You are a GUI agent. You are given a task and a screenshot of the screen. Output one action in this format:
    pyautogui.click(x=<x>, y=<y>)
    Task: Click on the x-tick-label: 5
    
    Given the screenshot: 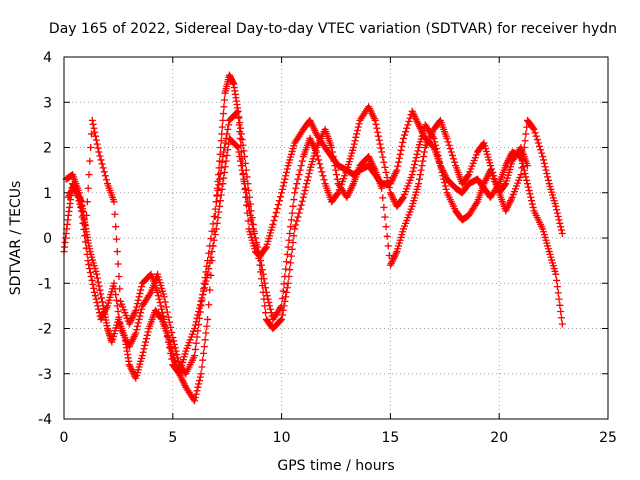 What is the action you would take?
    pyautogui.click(x=172, y=438)
    